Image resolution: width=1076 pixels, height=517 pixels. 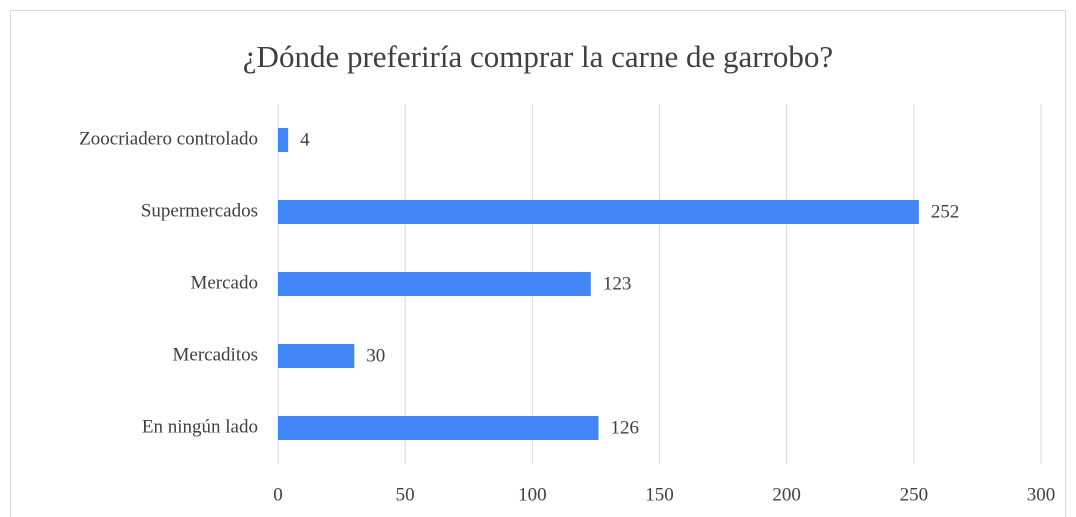 I want to click on y-tick-label: Supermercados, so click(x=199, y=210).